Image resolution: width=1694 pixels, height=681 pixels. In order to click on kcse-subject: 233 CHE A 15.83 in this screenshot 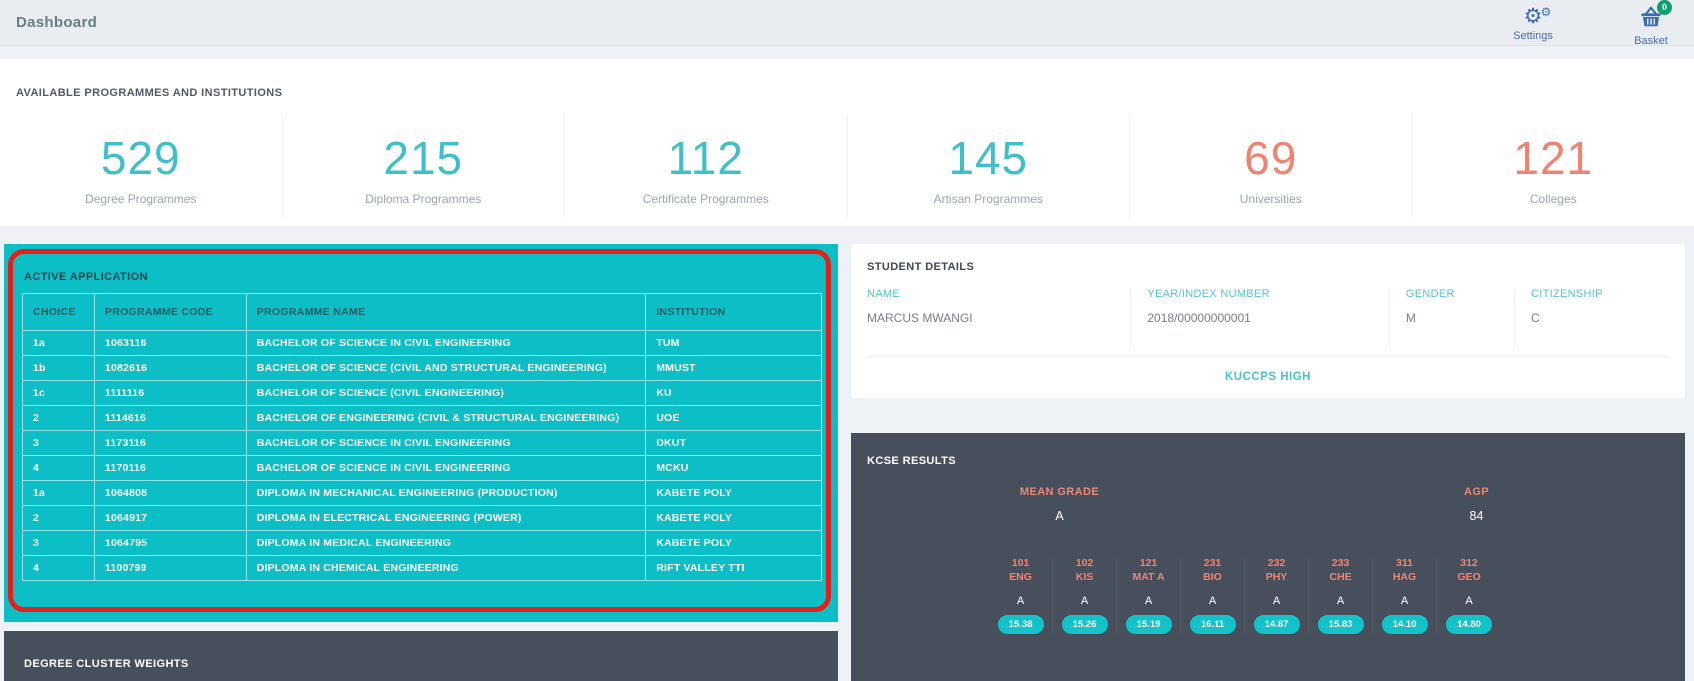, I will do `click(1341, 596)`.